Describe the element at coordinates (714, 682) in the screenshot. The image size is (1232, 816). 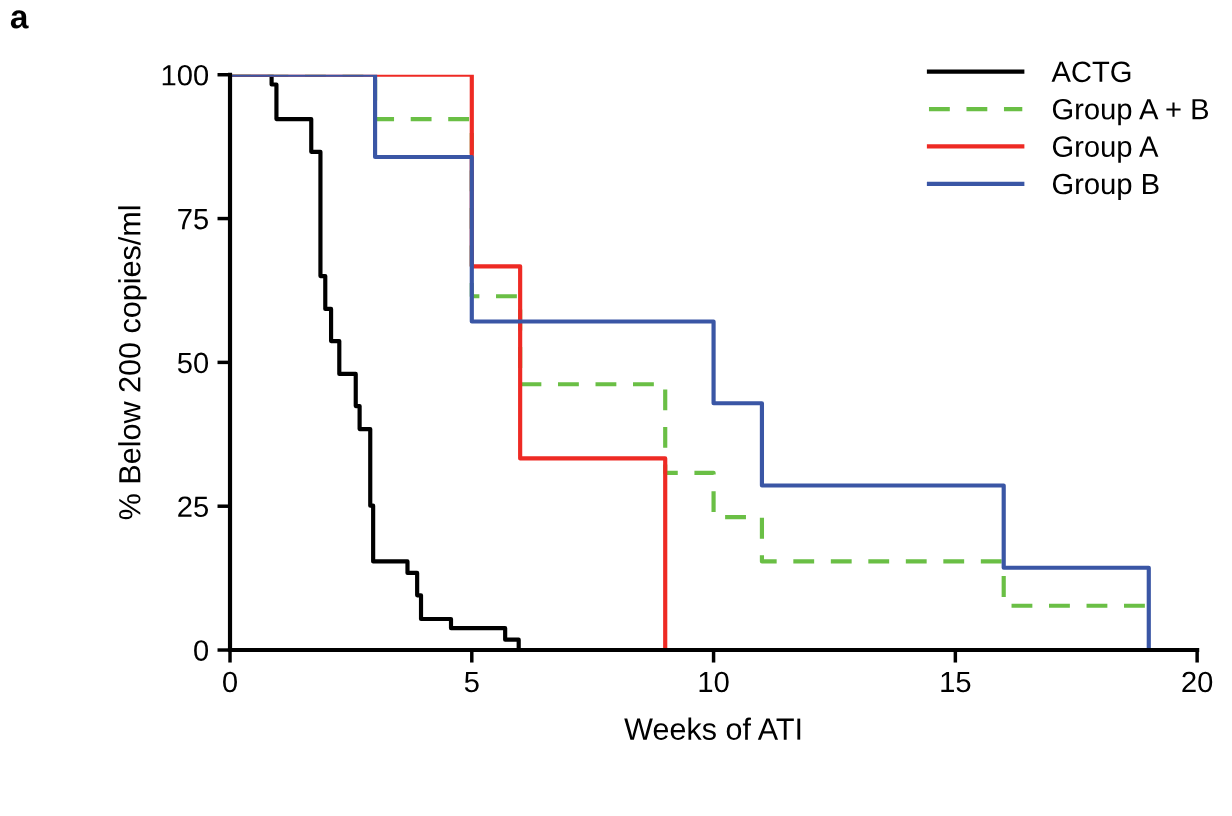
I see `x-tick-label: 10` at that location.